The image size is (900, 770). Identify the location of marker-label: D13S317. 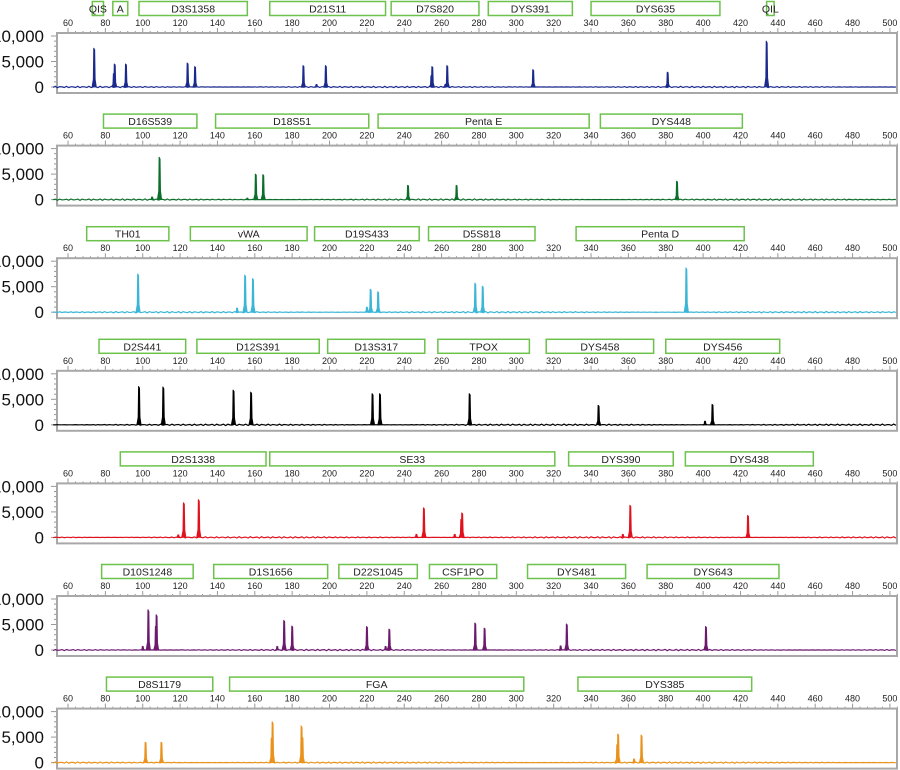
(376, 347).